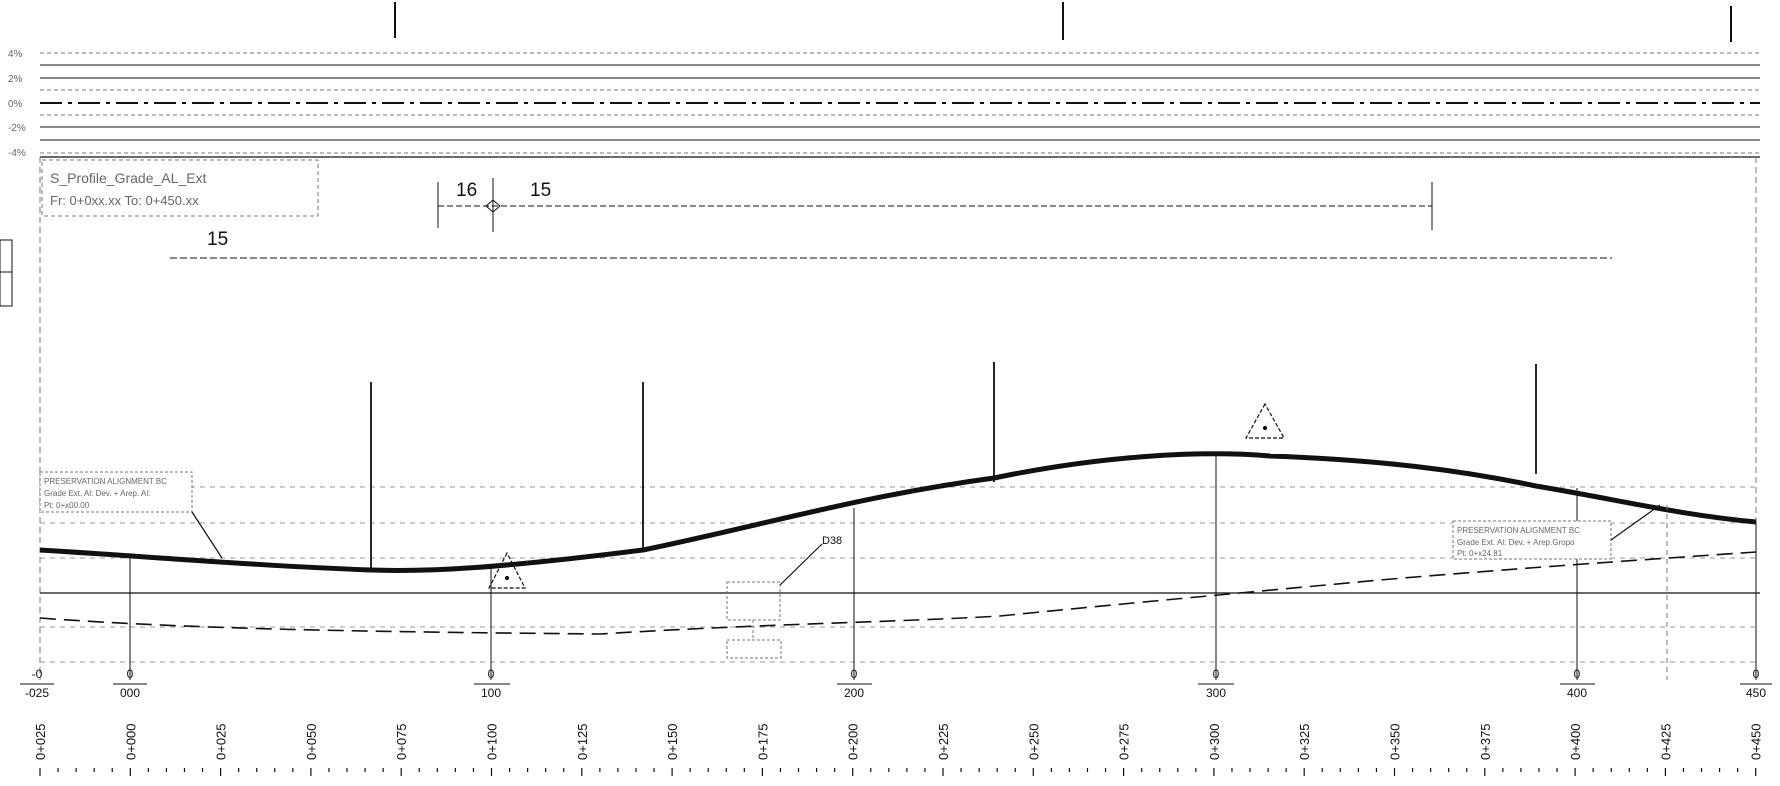 Image resolution: width=1780 pixels, height=786 pixels. Describe the element at coordinates (491, 693) in the screenshot. I see `pvi-label-bottom-2: 100` at that location.